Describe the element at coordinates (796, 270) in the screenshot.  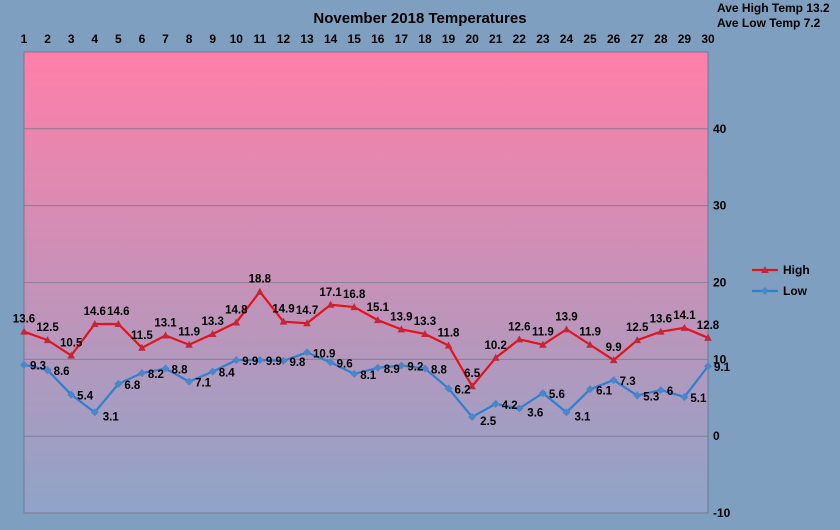
I see `high-legend-label: High` at that location.